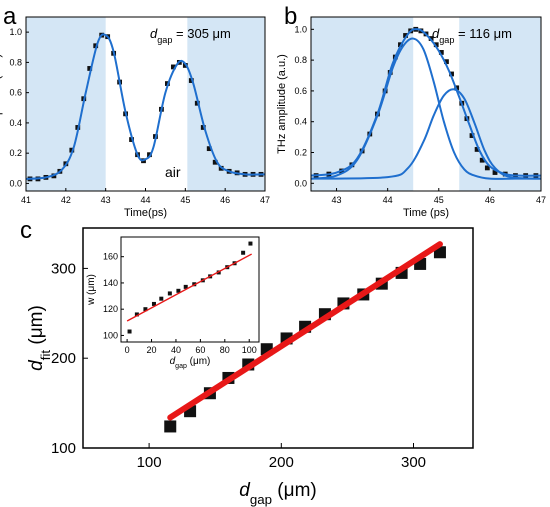 This screenshot has width=550, height=507. I want to click on plot-frame, so click(190, 289).